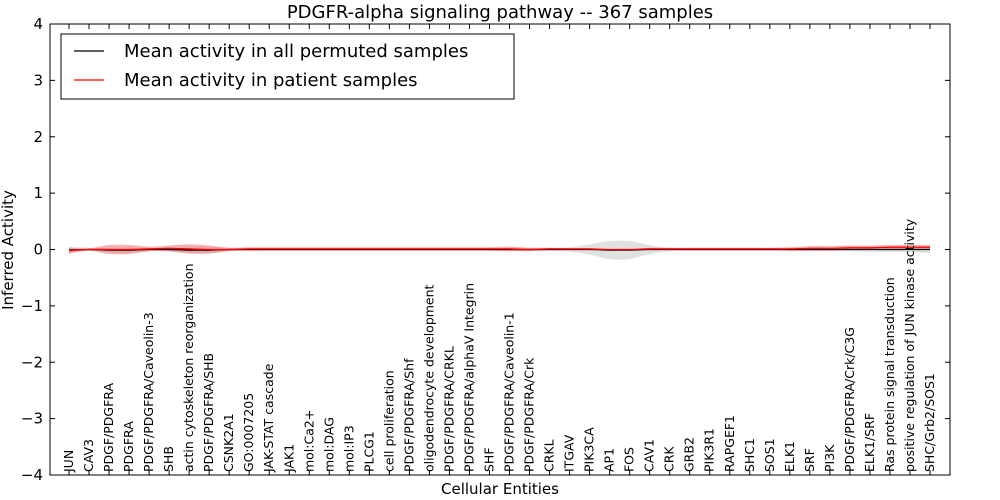 The width and height of the screenshot is (1000, 500). I want to click on x-tick-label: GRB2, so click(689, 454).